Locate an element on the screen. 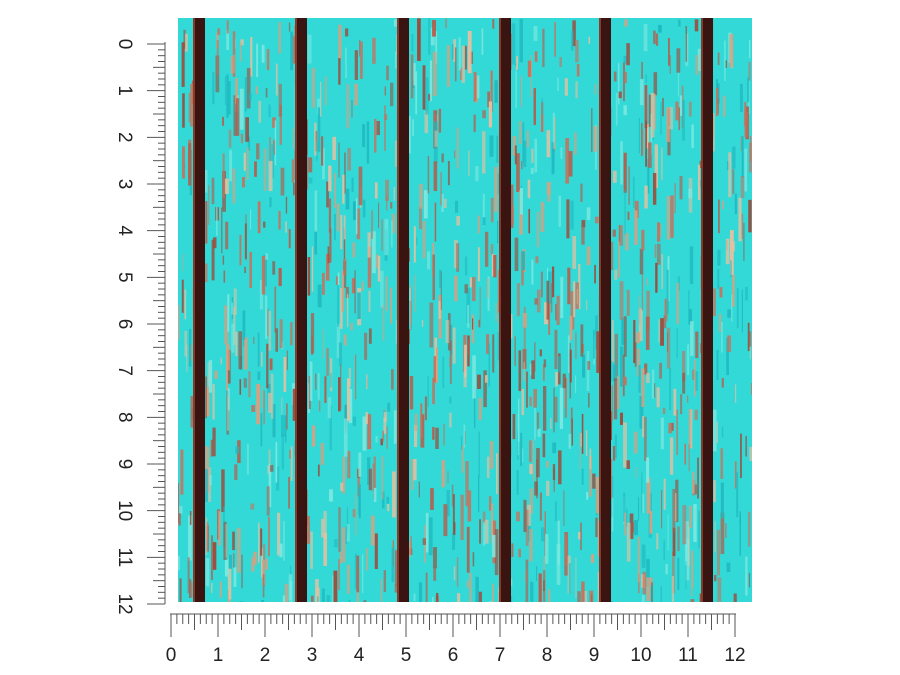 Image resolution: width=900 pixels, height=675 pixels. ruler-label: 12 is located at coordinates (734, 655).